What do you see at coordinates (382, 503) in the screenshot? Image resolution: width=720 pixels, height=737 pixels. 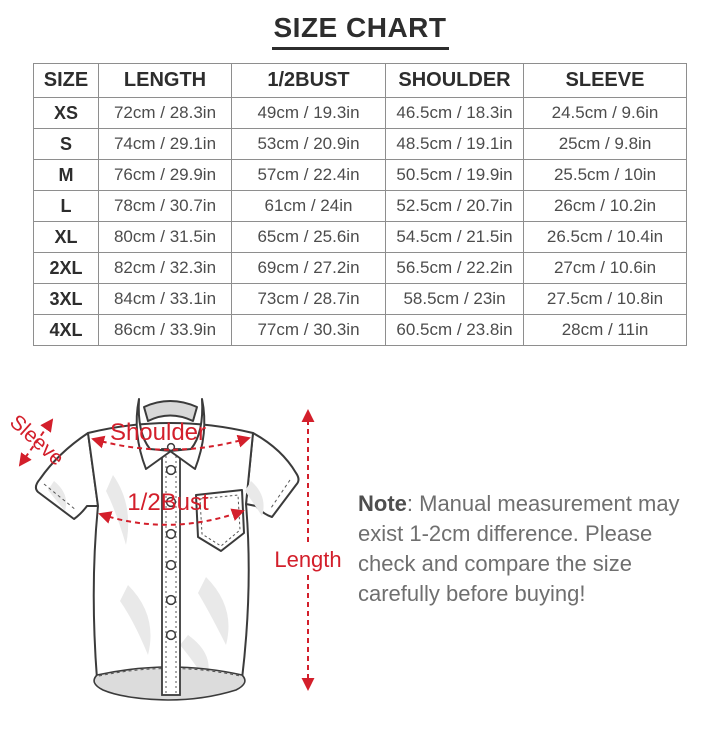 I see `note-label: Note` at bounding box center [382, 503].